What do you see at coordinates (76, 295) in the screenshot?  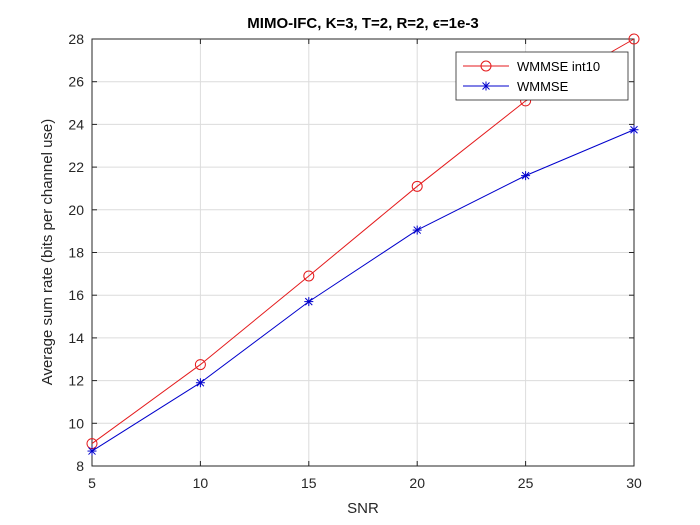 I see `y-tick-label: 16` at bounding box center [76, 295].